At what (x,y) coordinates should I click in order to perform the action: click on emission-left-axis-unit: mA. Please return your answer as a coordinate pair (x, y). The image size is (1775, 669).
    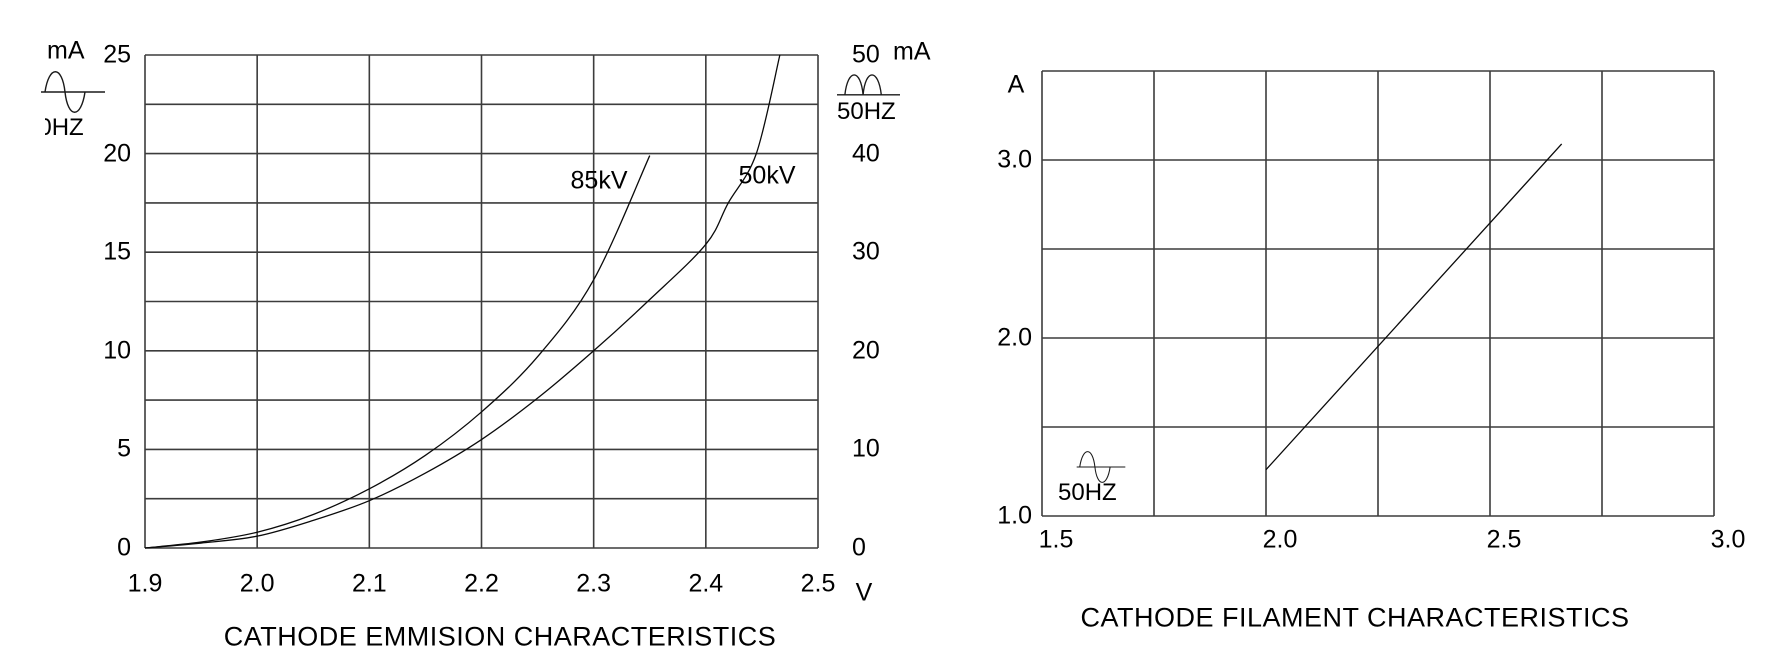
    Looking at the image, I should click on (66, 50).